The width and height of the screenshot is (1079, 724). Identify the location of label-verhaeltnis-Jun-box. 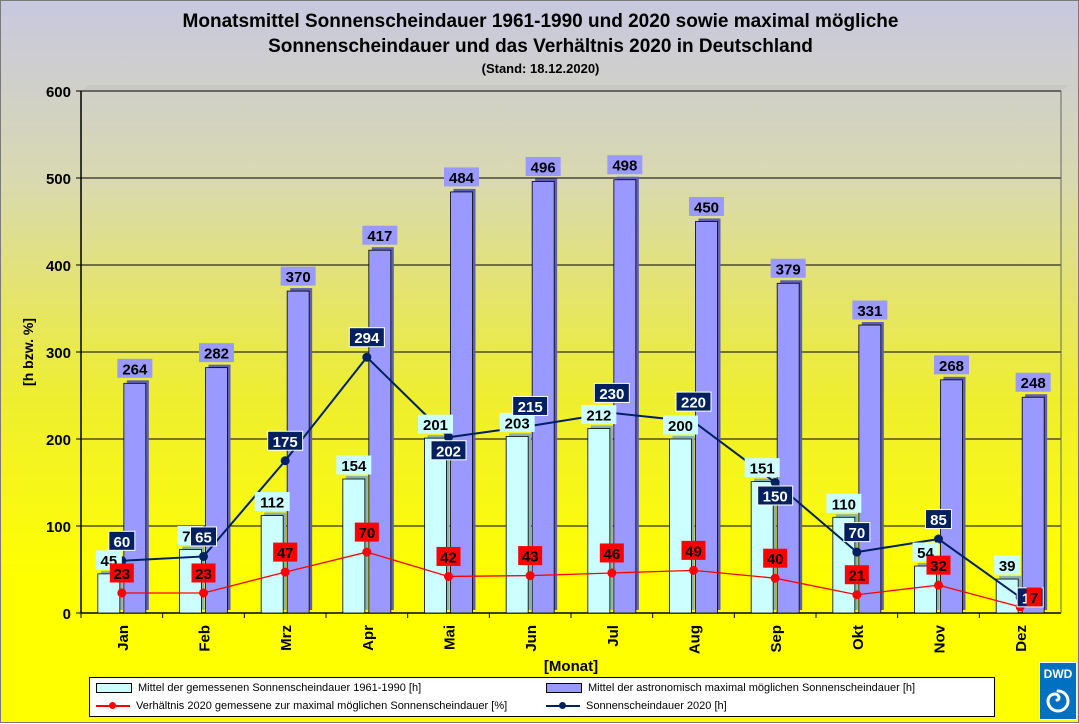
(530, 556).